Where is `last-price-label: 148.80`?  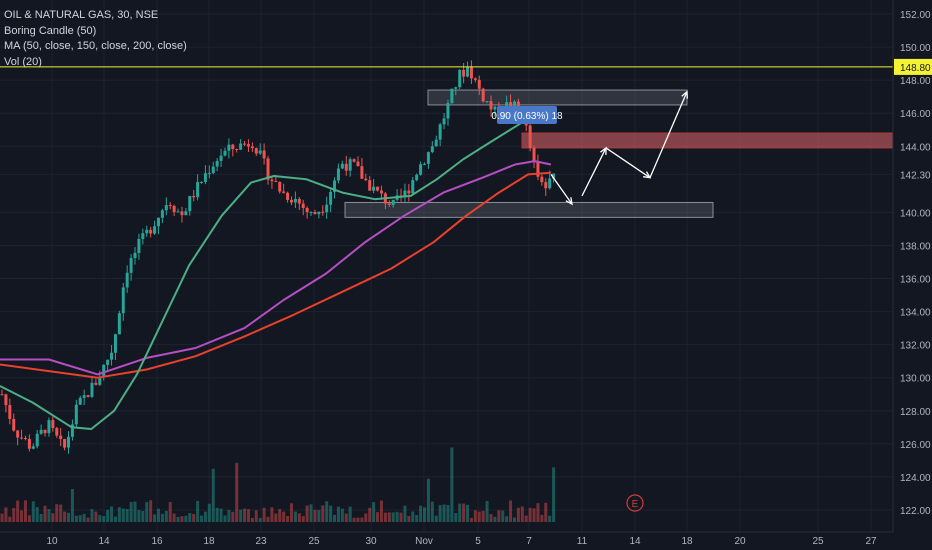 last-price-label: 148.80 is located at coordinates (915, 68).